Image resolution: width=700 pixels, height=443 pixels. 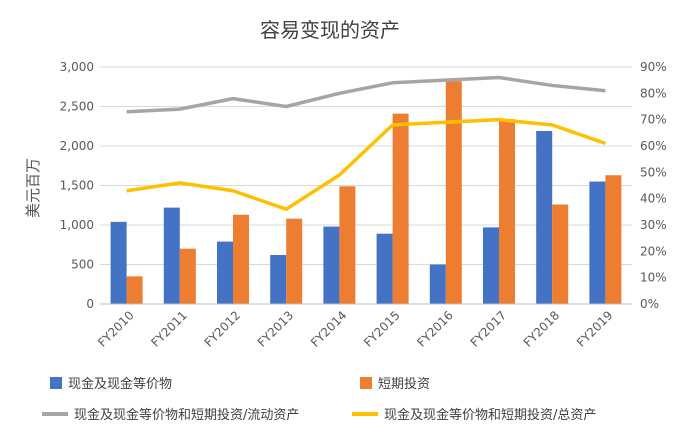 What do you see at coordinates (653, 120) in the screenshot?
I see `y2-tick-label: 70%` at bounding box center [653, 120].